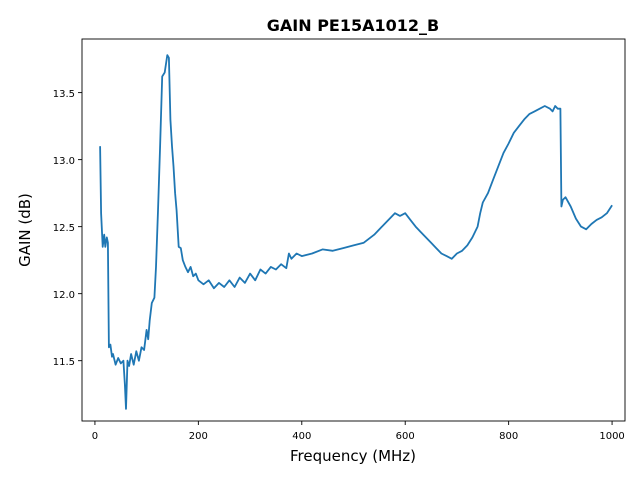 Image resolution: width=640 pixels, height=480 pixels. I want to click on x-tick-label: 1000, so click(611, 436).